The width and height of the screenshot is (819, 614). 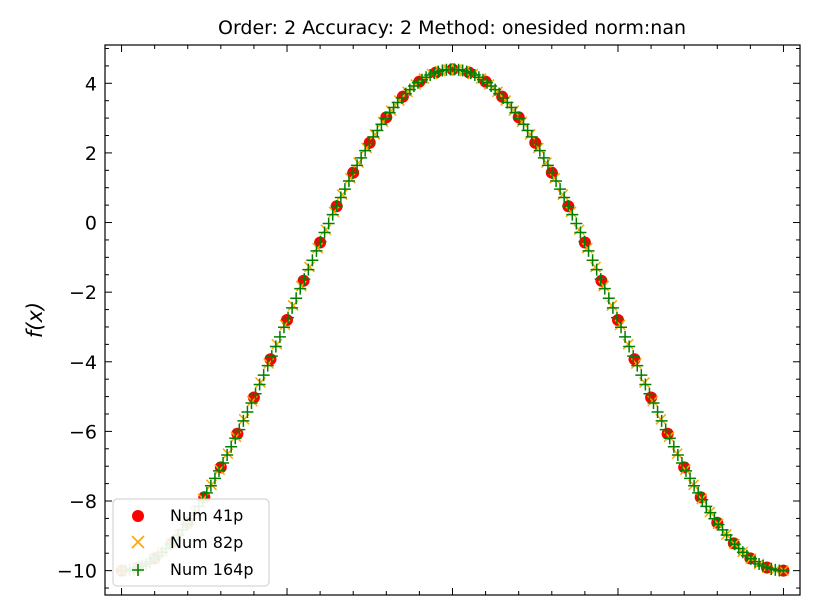 I want to click on legend-entry-41p: Num 41p, so click(x=187, y=515).